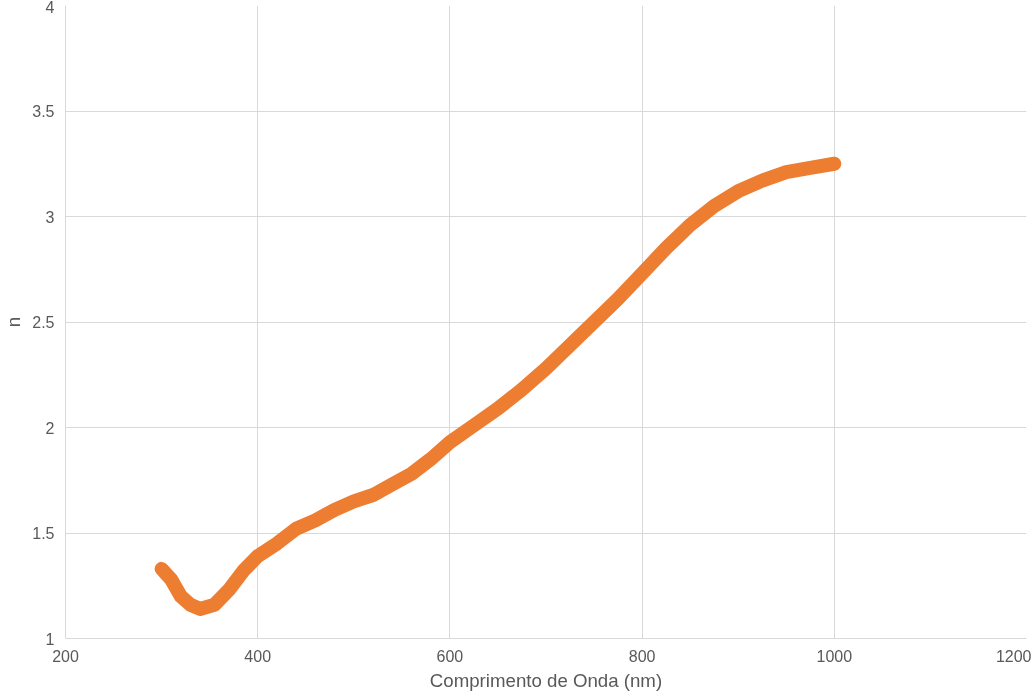 The height and width of the screenshot is (693, 1031). Describe the element at coordinates (14, 322) in the screenshot. I see `y-axis-title: n` at that location.